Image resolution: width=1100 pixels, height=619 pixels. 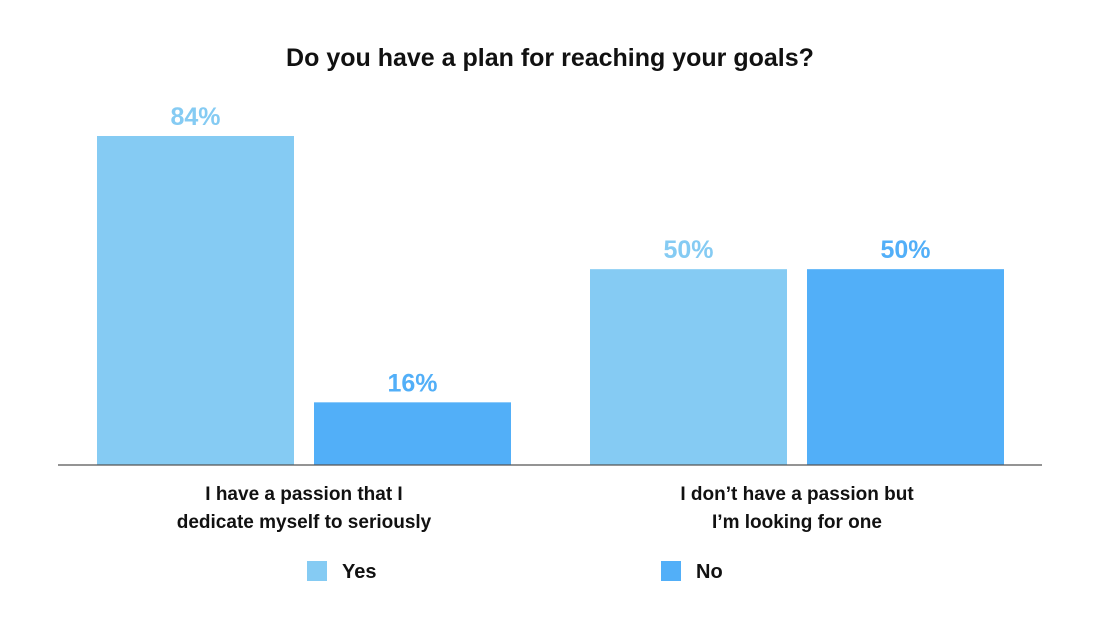 I want to click on category-label-1-line-1: I have a passion that I, so click(x=303, y=494).